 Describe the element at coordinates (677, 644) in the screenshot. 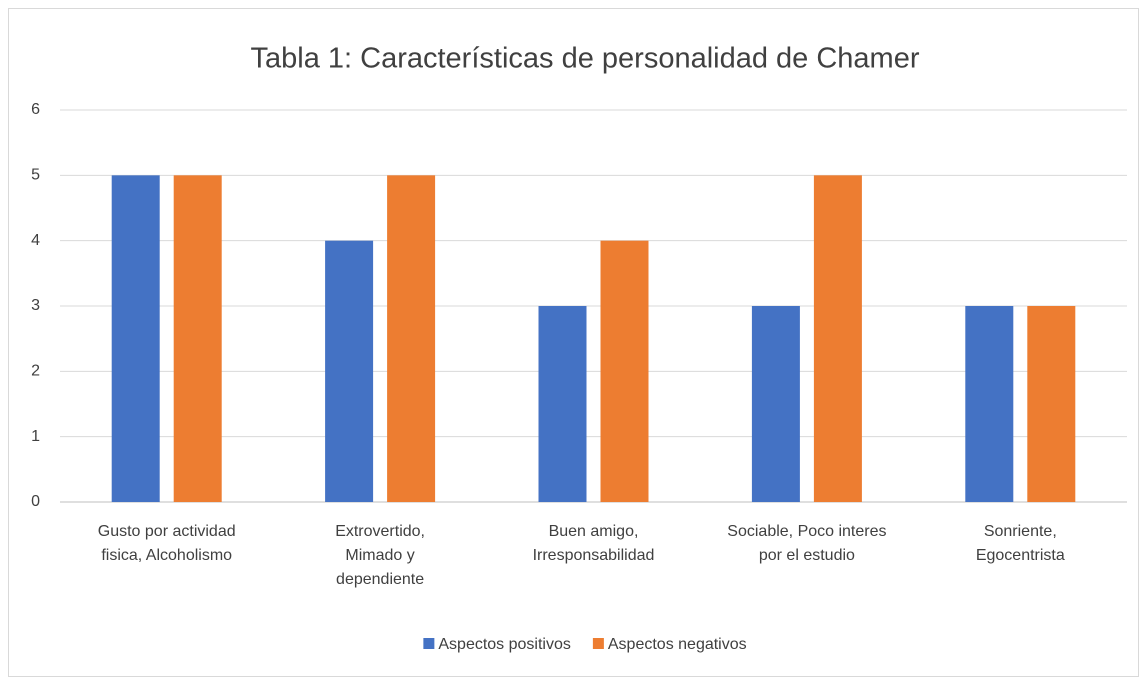

I see `legend-label: Aspectos negativos` at that location.